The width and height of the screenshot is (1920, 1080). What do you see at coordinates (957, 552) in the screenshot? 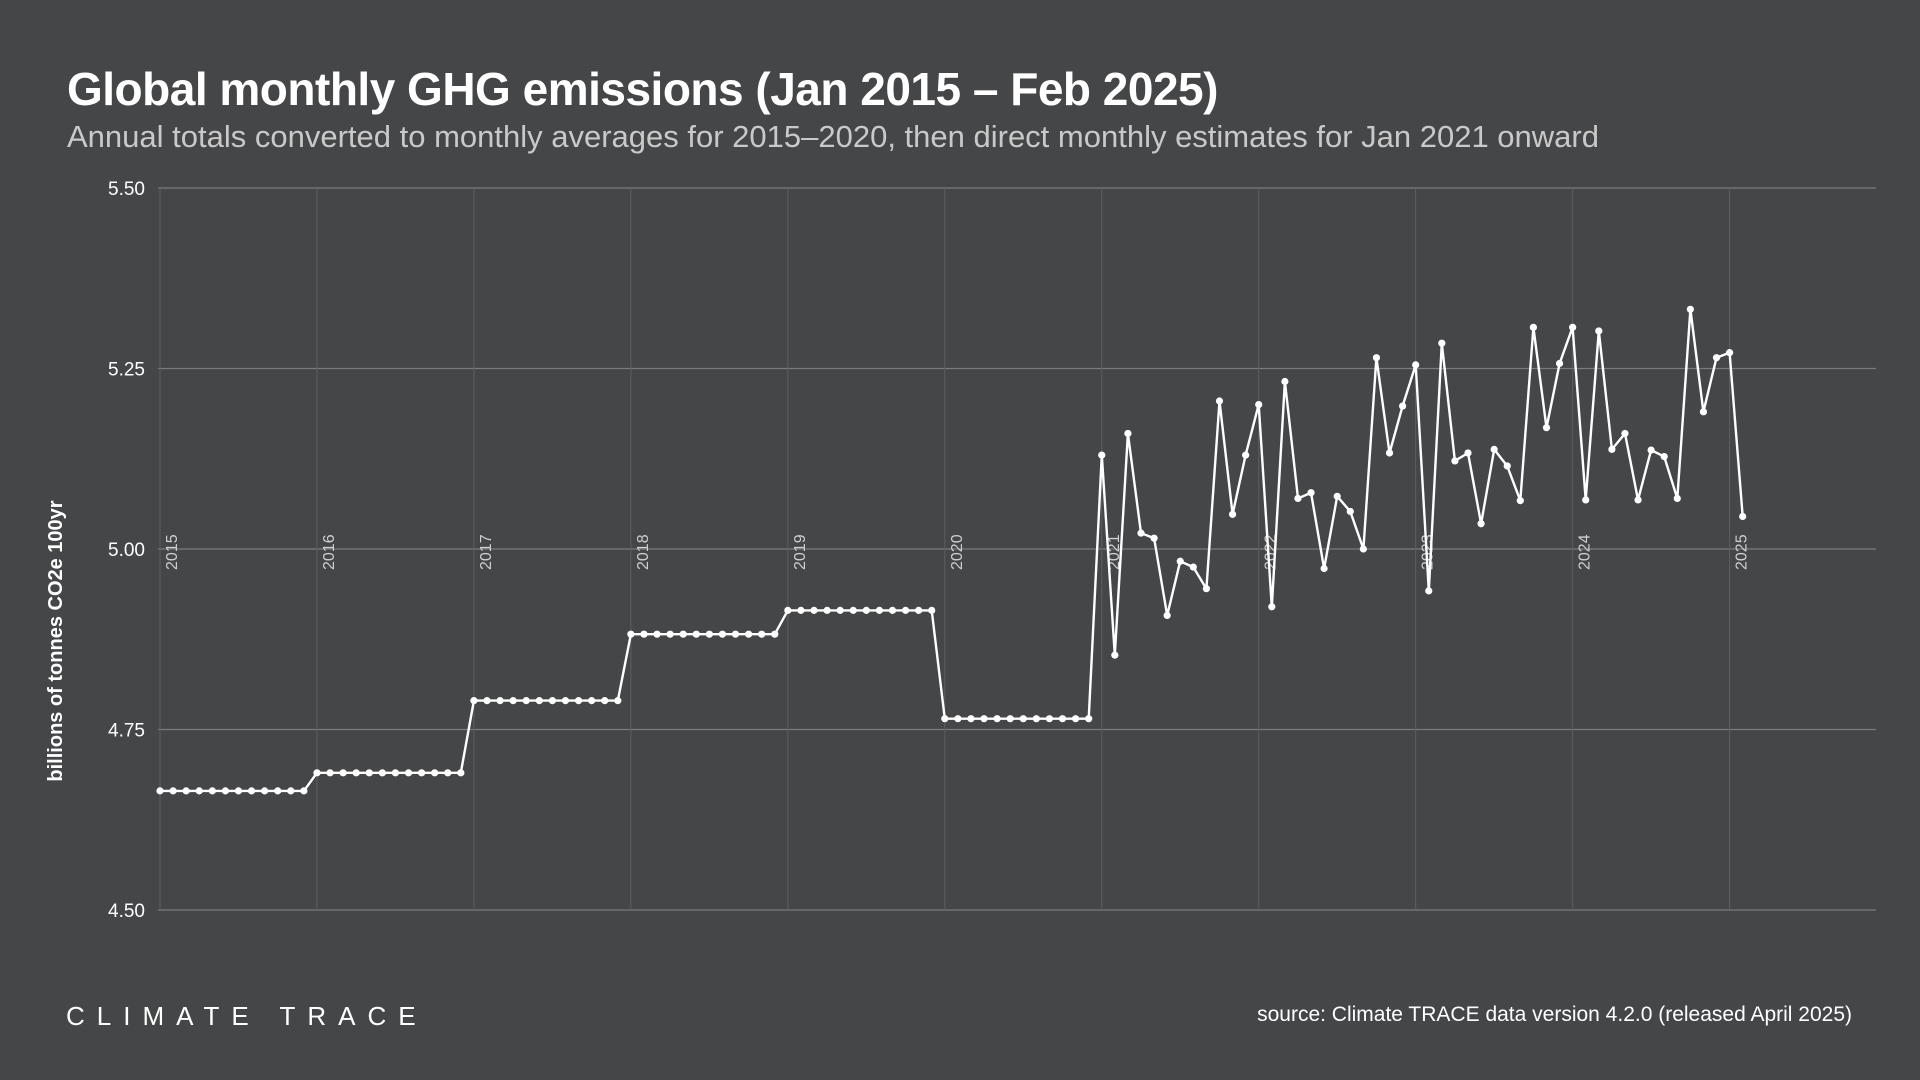
I see `year-label: 2020` at bounding box center [957, 552].